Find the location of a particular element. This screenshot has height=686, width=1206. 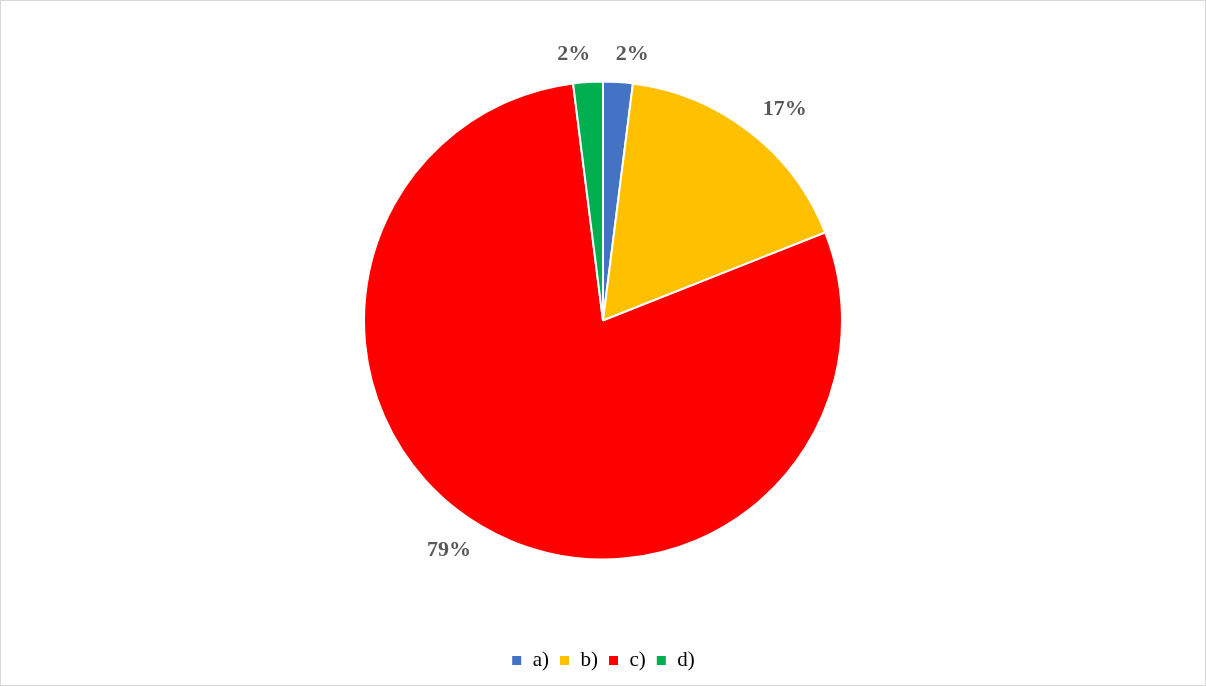

legend-label: b) is located at coordinates (589, 659).